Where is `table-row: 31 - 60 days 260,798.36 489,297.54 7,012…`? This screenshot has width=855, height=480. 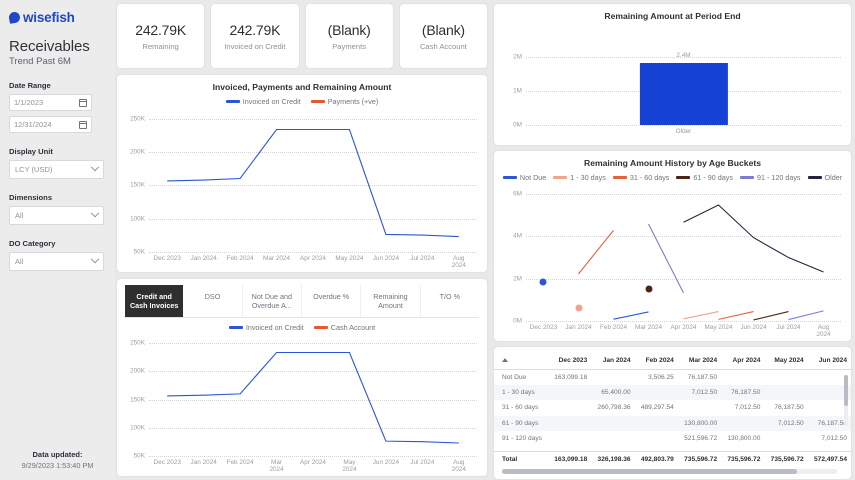 table-row: 31 - 60 days 260,798.36 489,297.54 7,012… is located at coordinates (672, 407).